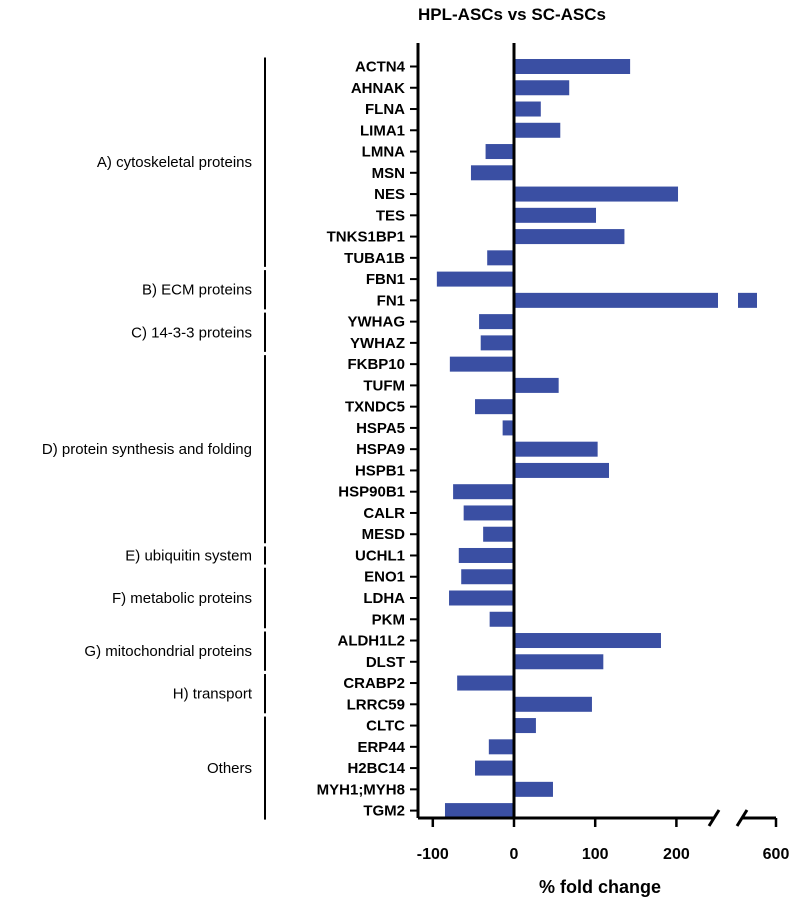  Describe the element at coordinates (380, 555) in the screenshot. I see `category-label: UCHL1` at that location.